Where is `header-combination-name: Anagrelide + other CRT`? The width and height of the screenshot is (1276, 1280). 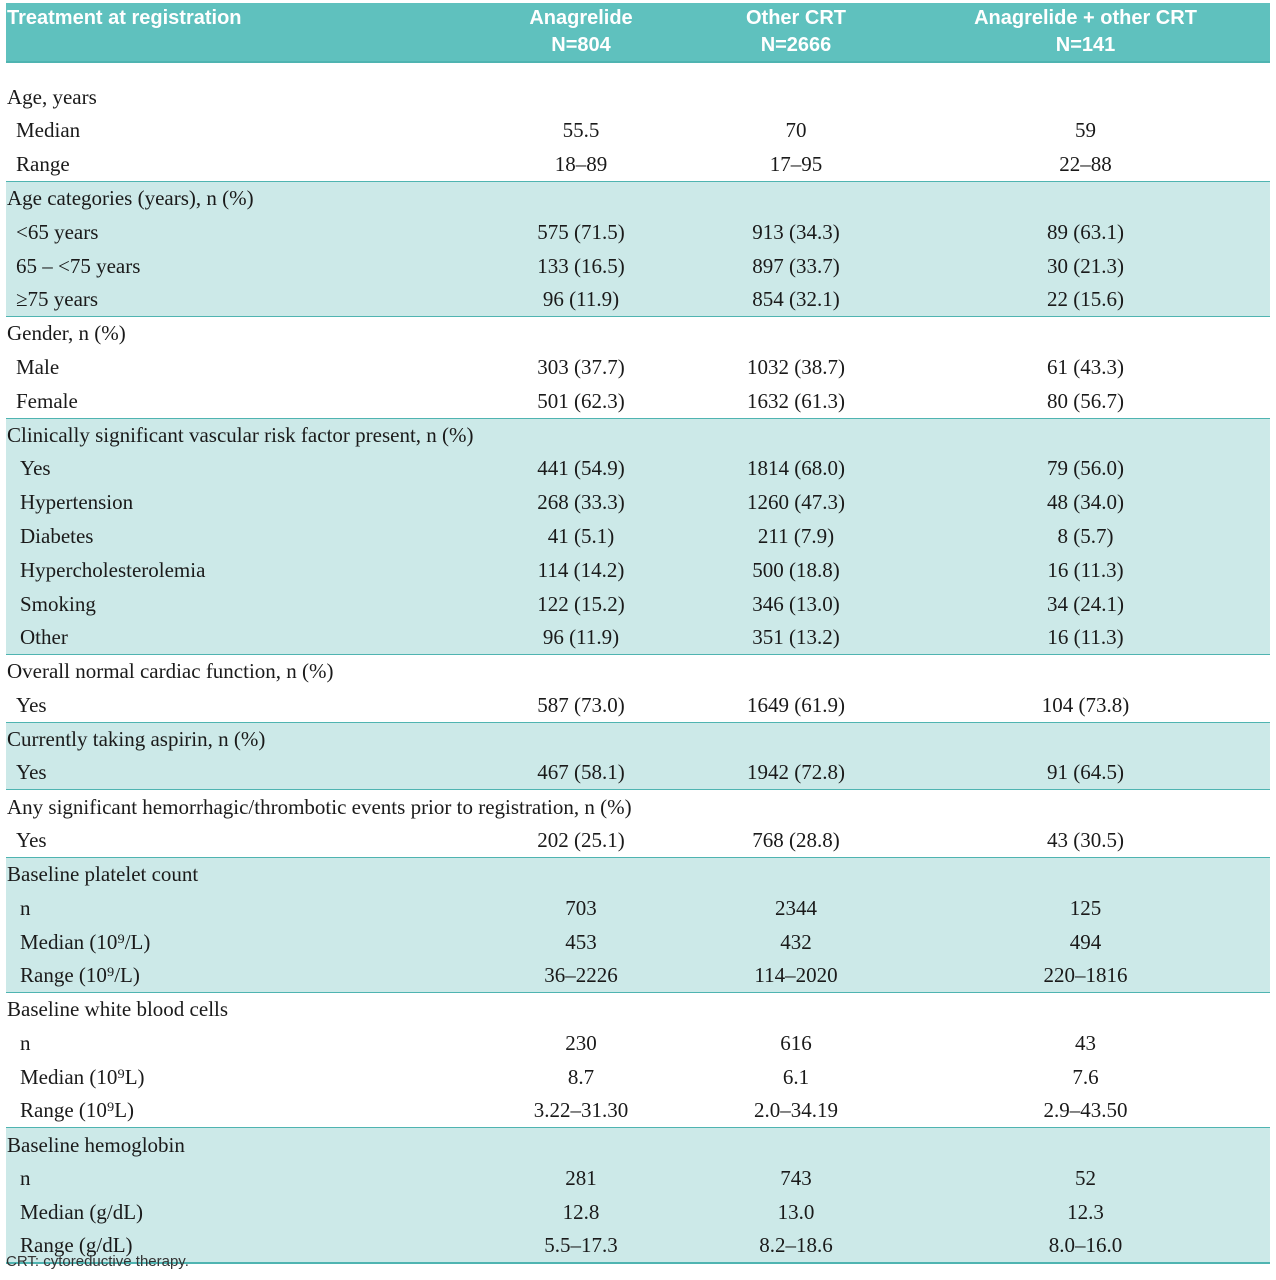
header-combination-name: Anagrelide + other CRT is located at coordinates (1085, 18).